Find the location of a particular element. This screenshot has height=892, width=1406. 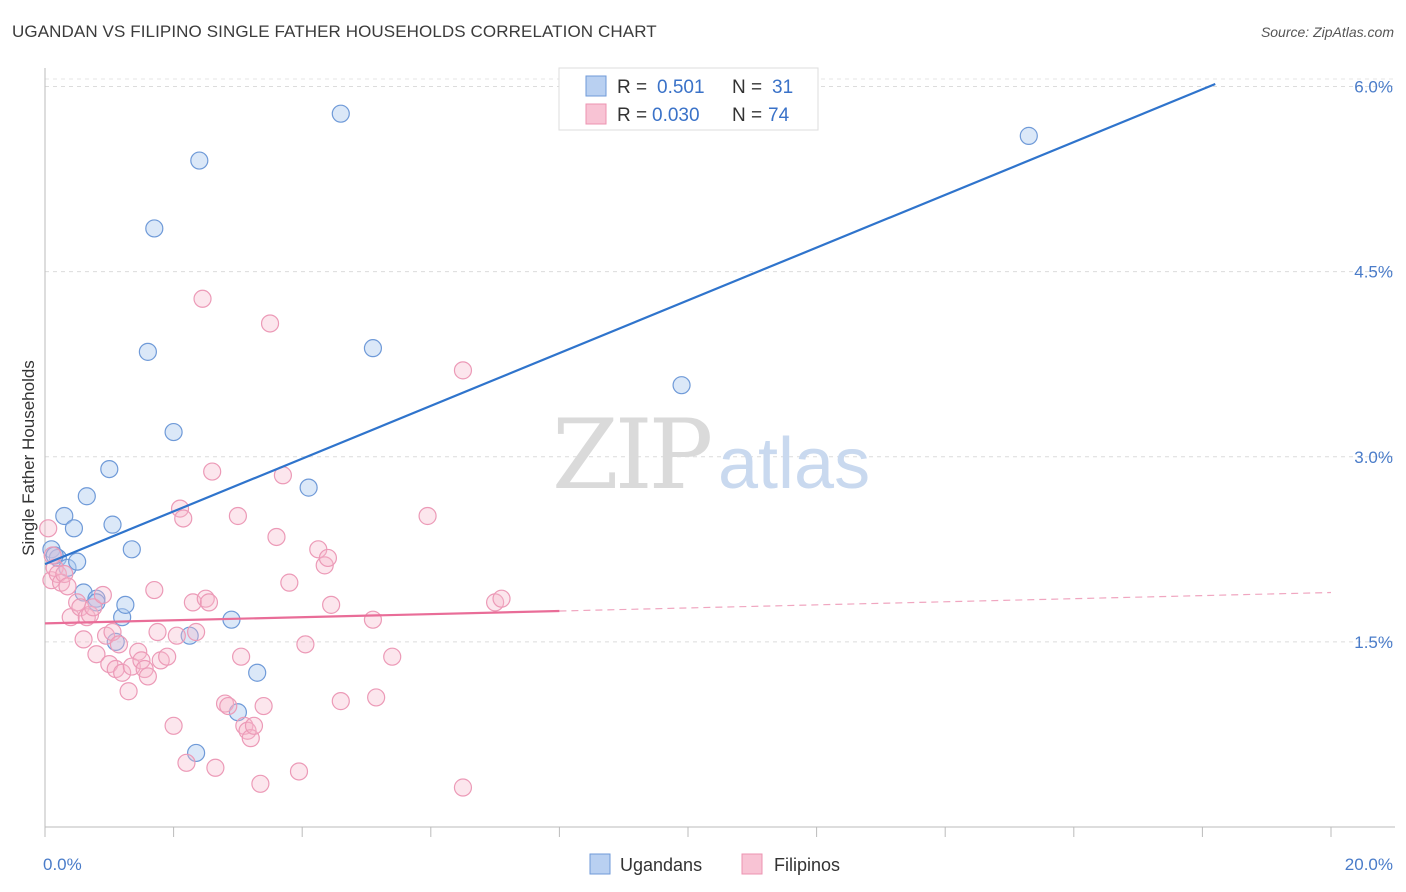

legend-n-label-1: N = is located at coordinates (747, 87).